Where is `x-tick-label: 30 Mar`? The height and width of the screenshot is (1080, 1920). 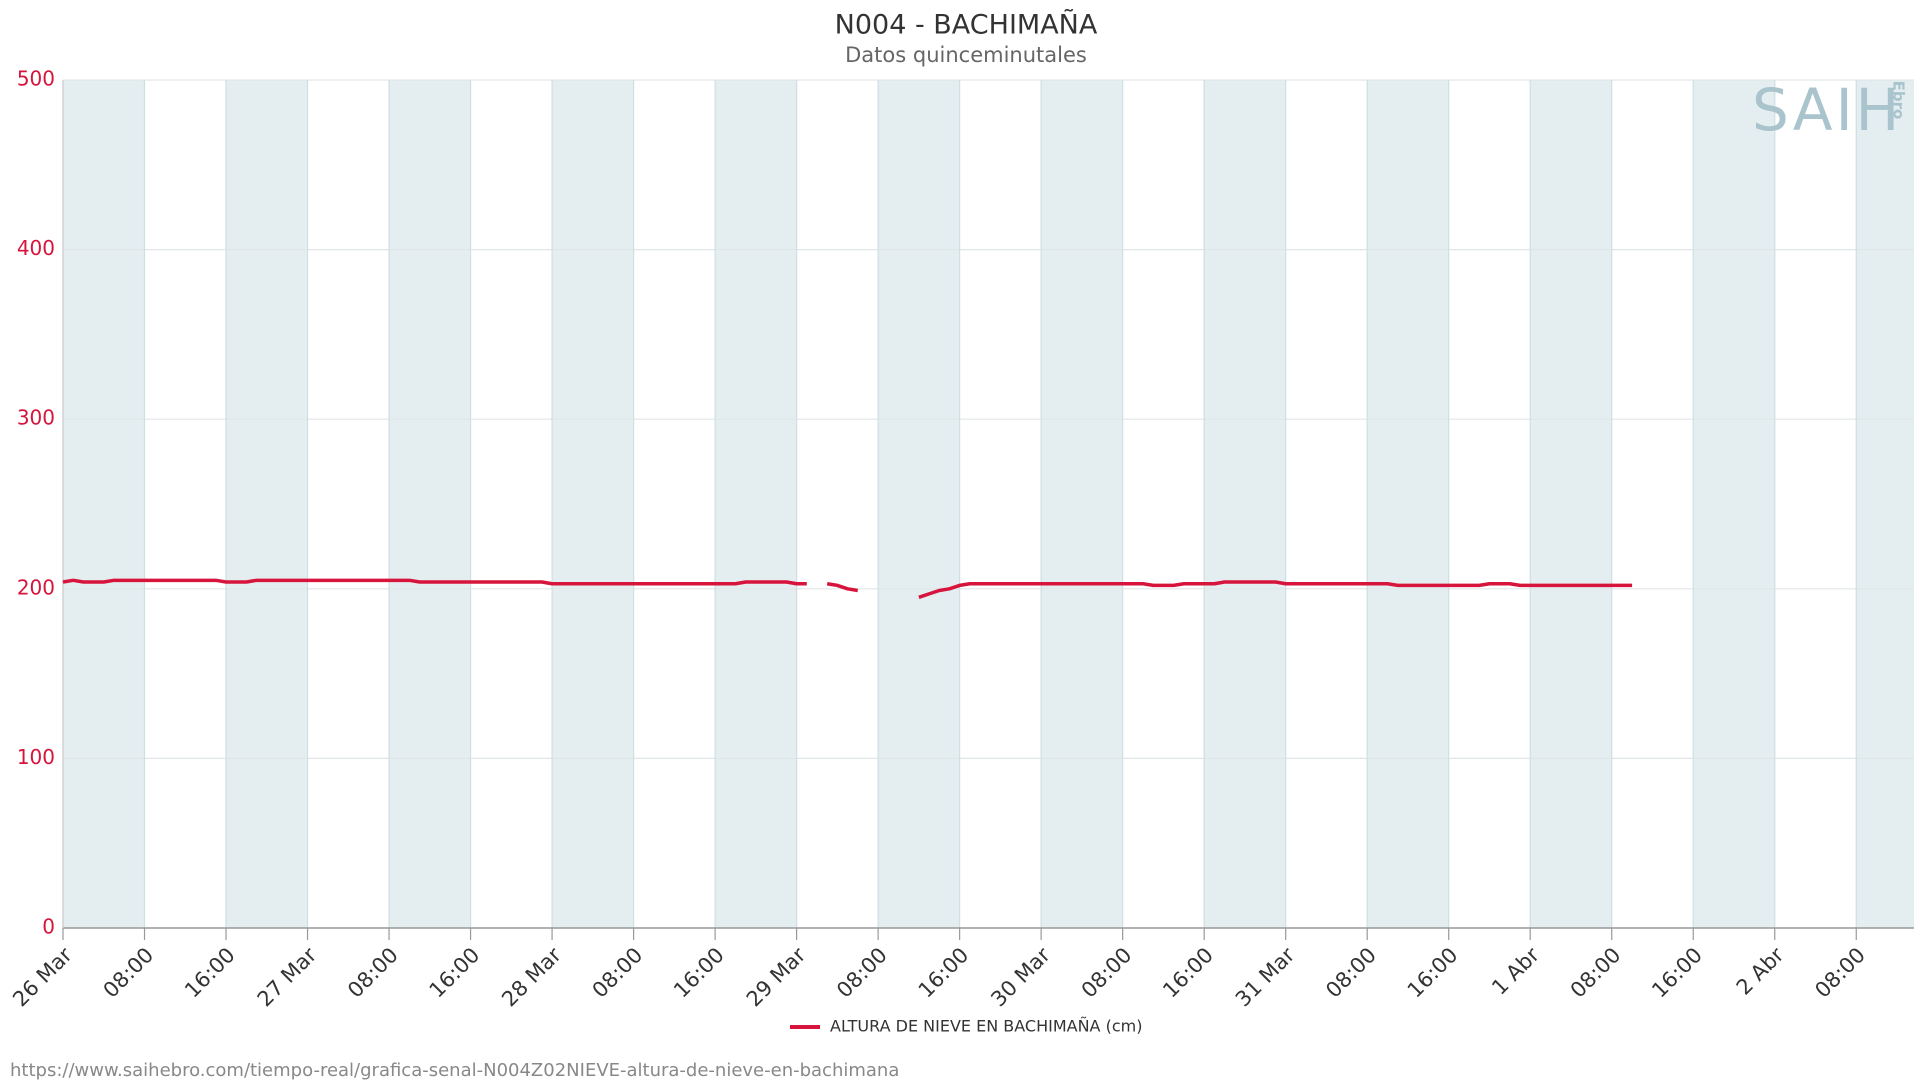 x-tick-label: 30 Mar is located at coordinates (1020, 977).